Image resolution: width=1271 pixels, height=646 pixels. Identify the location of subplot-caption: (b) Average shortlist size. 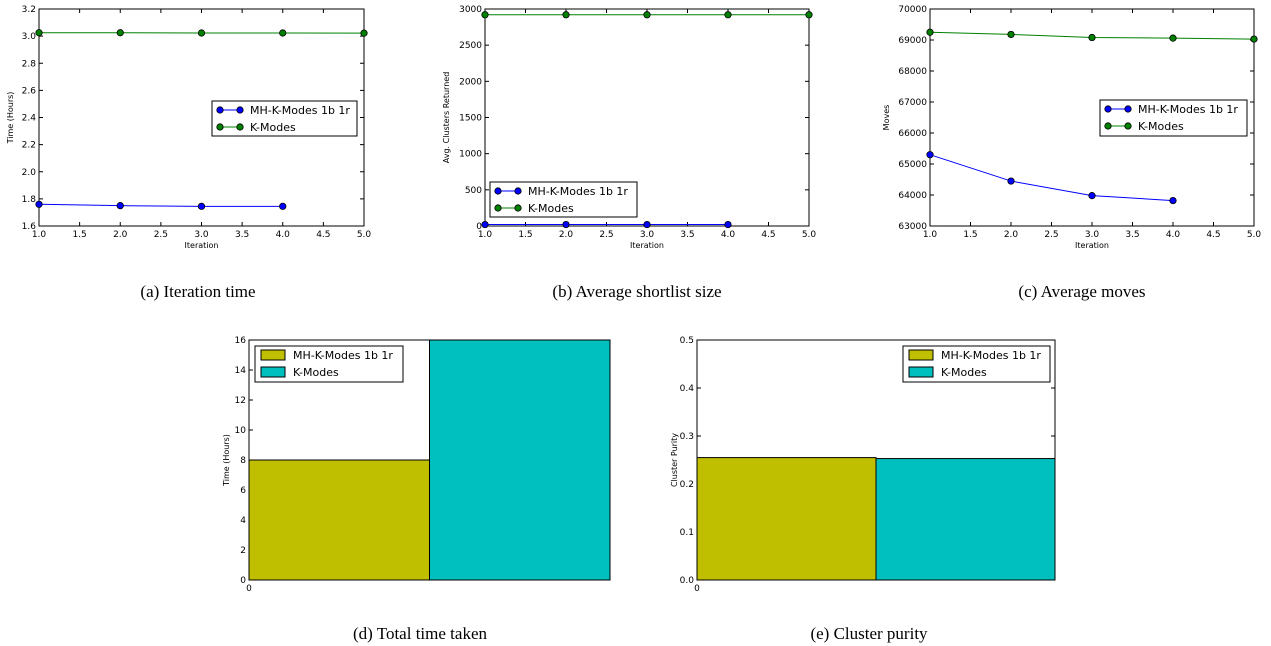
(636, 291).